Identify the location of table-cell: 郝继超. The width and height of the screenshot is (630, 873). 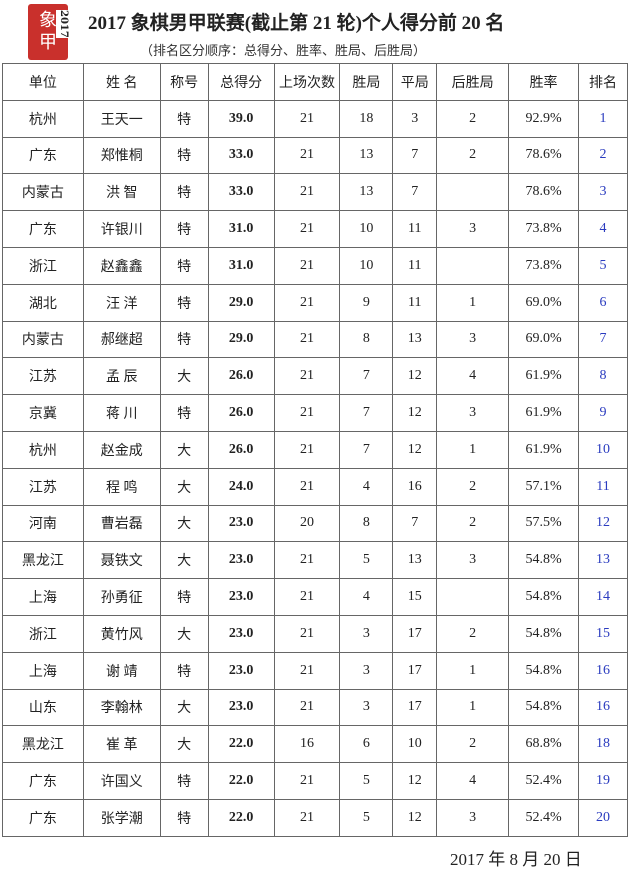
(121, 339).